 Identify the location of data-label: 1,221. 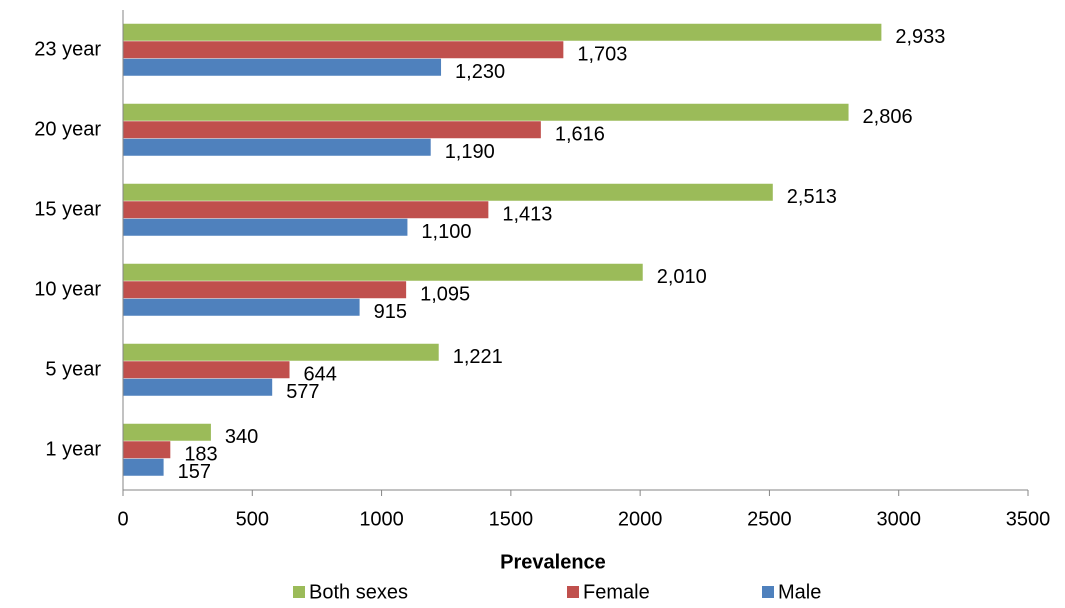
(478, 357).